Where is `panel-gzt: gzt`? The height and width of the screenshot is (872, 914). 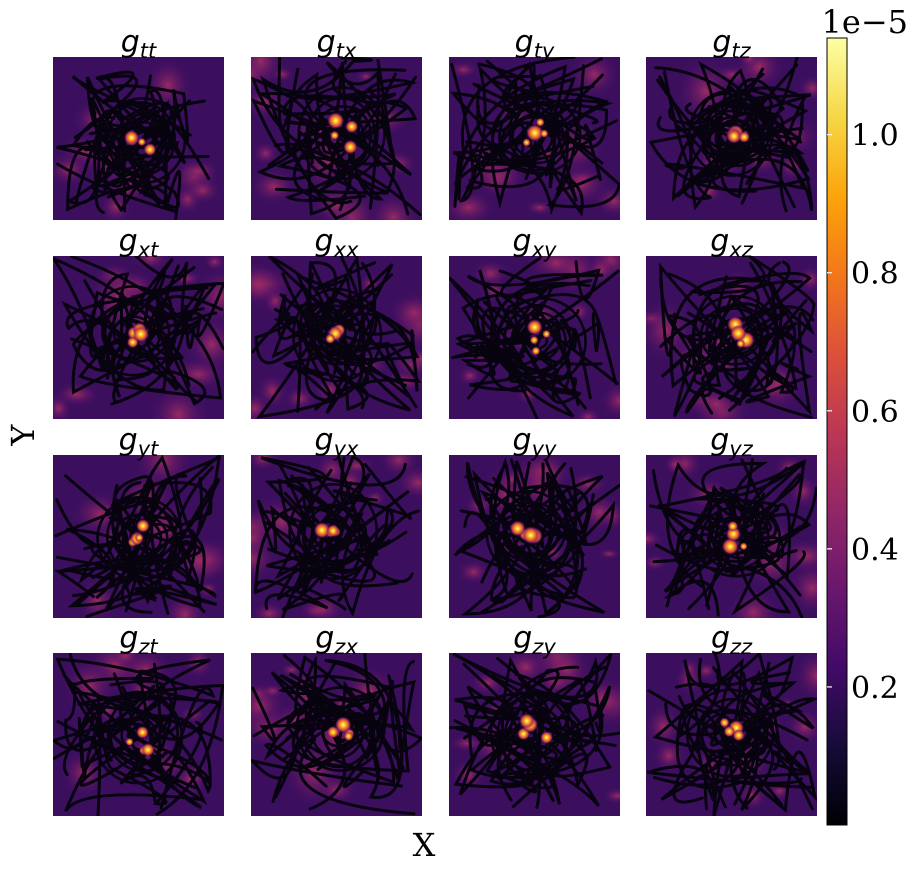
panel-gzt: gzt is located at coordinates (138, 718).